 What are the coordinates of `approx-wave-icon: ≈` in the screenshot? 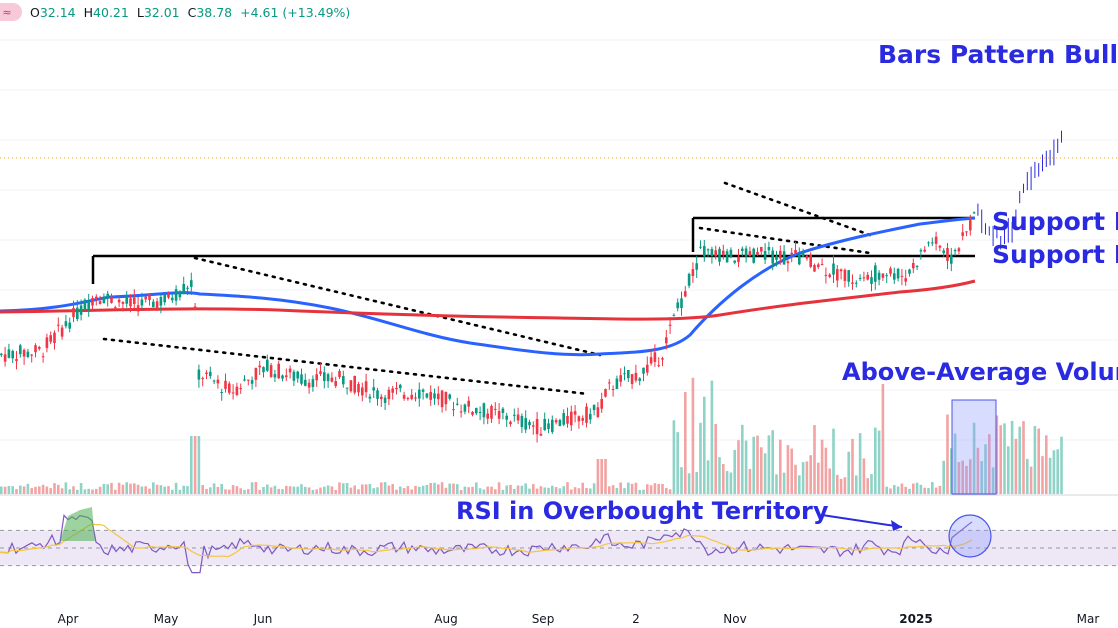 It's located at (11, 12).